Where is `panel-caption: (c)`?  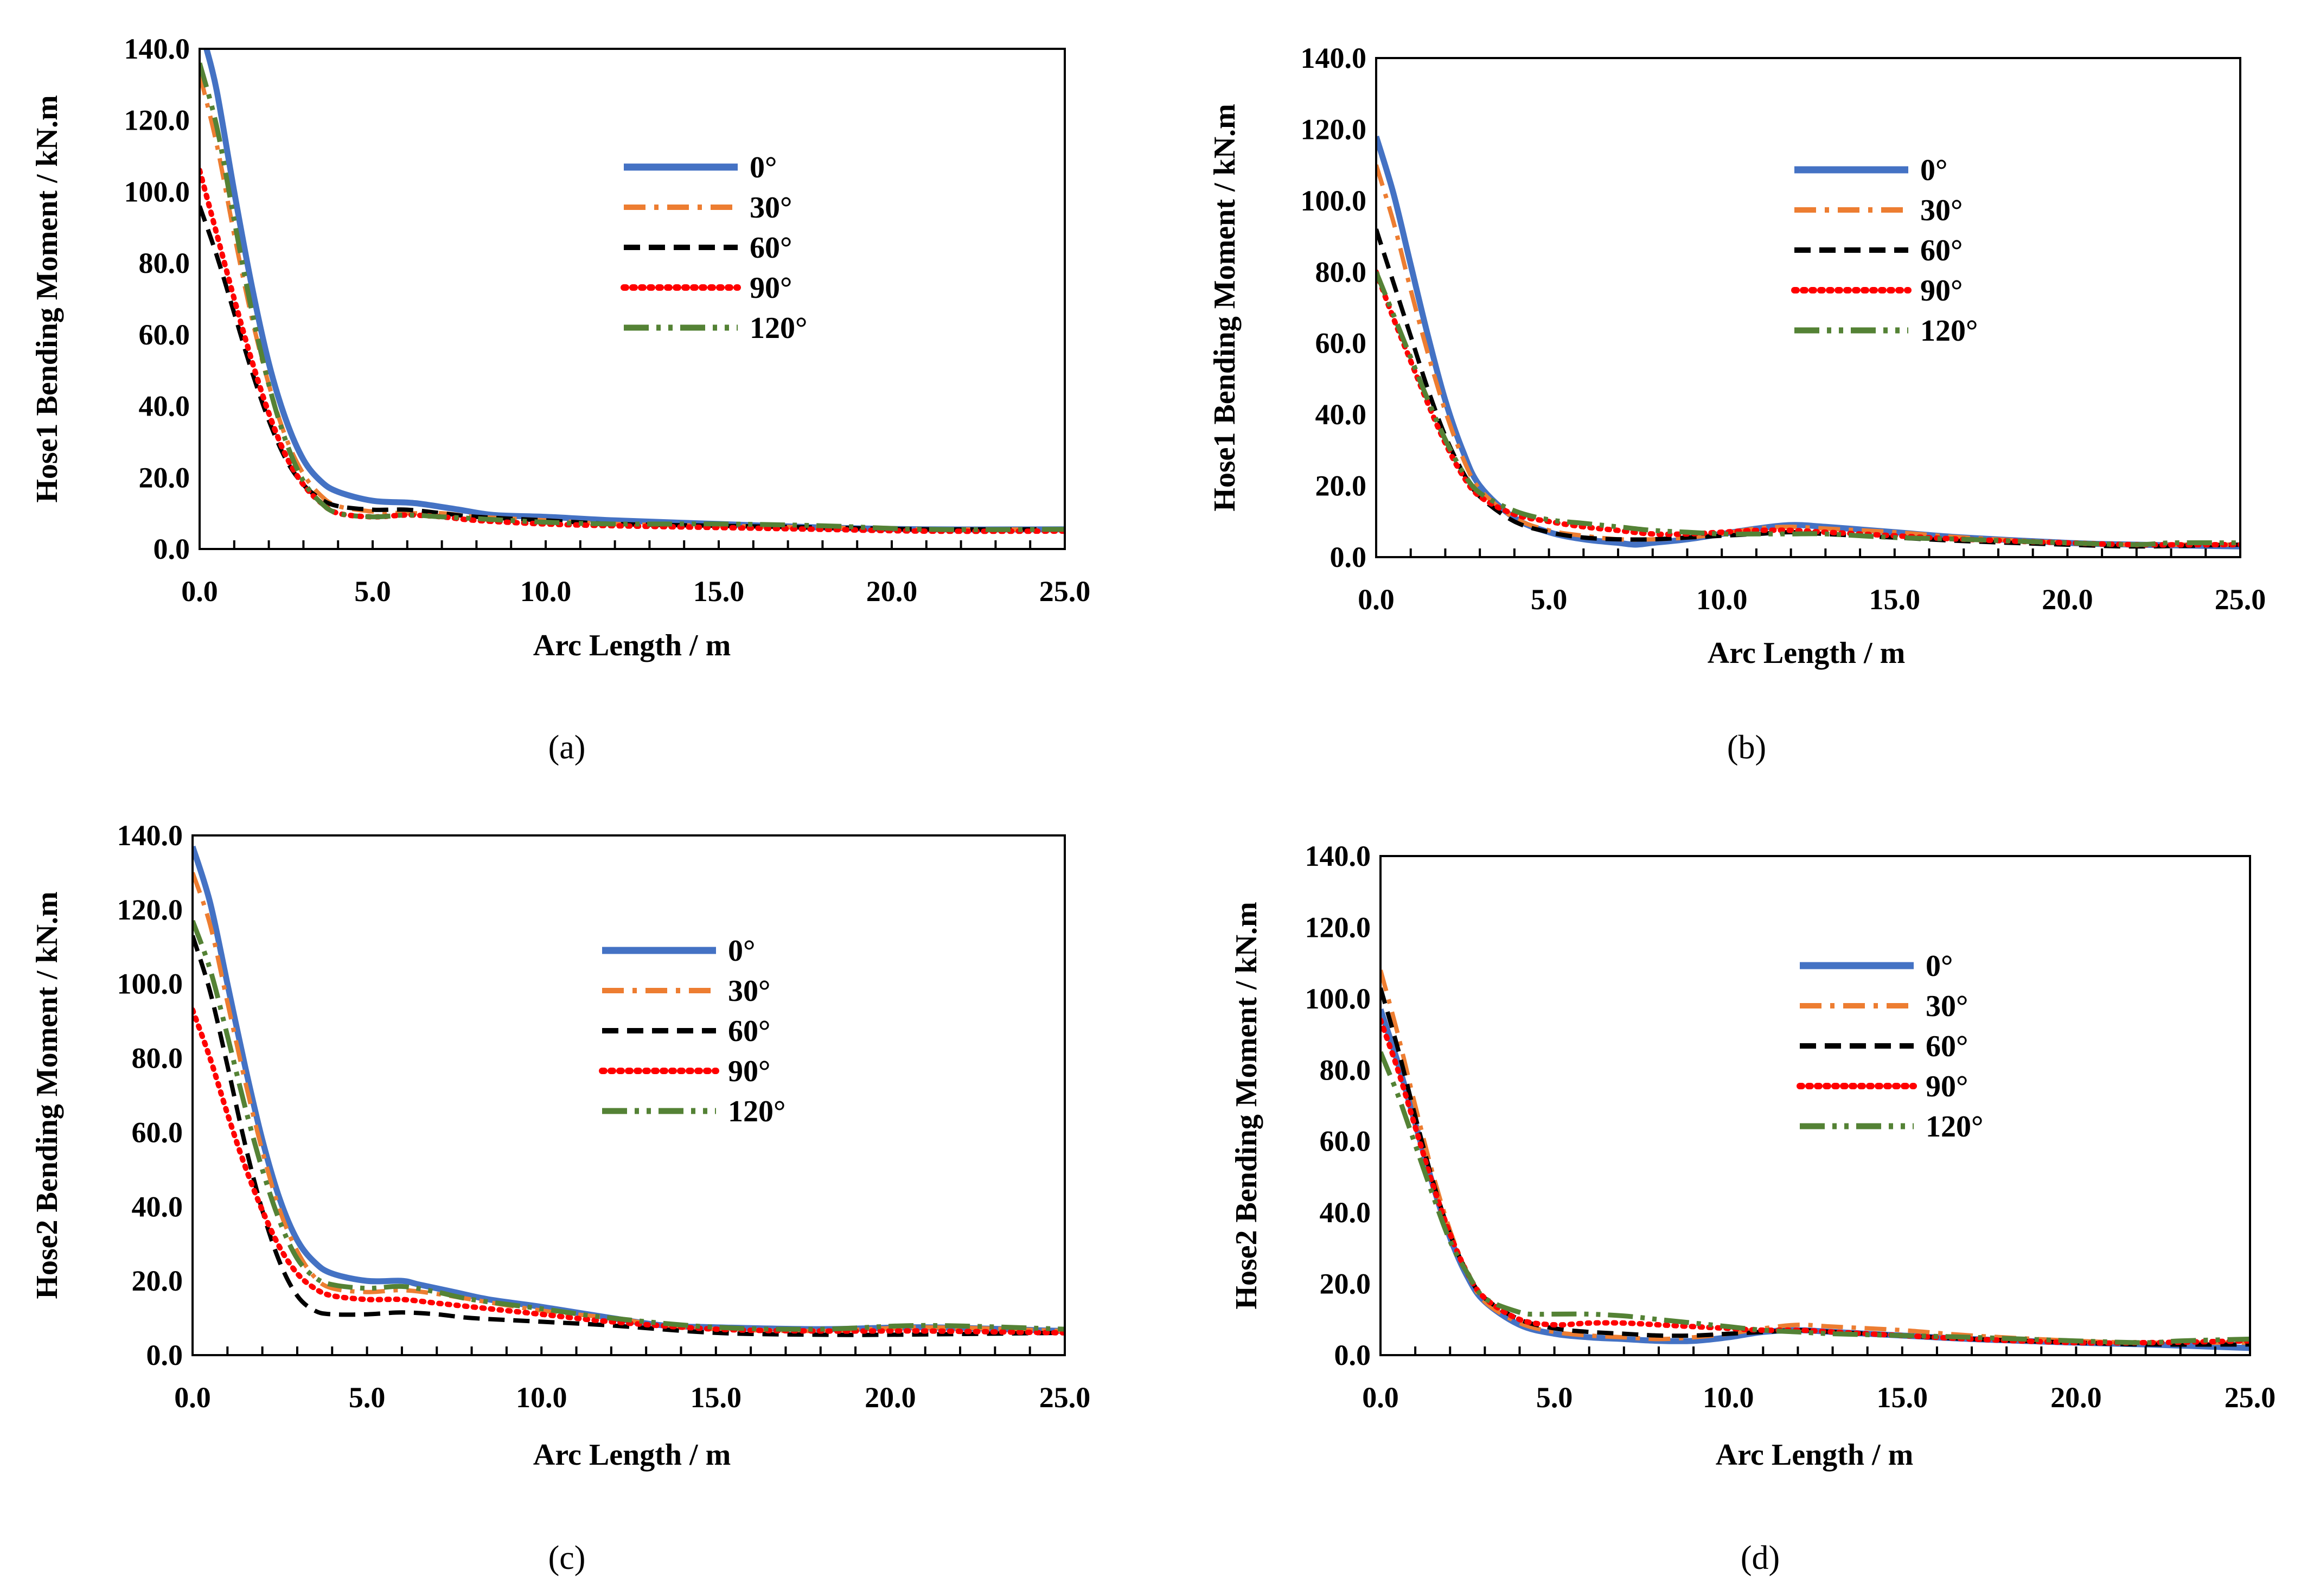
panel-caption: (c) is located at coordinates (567, 1558).